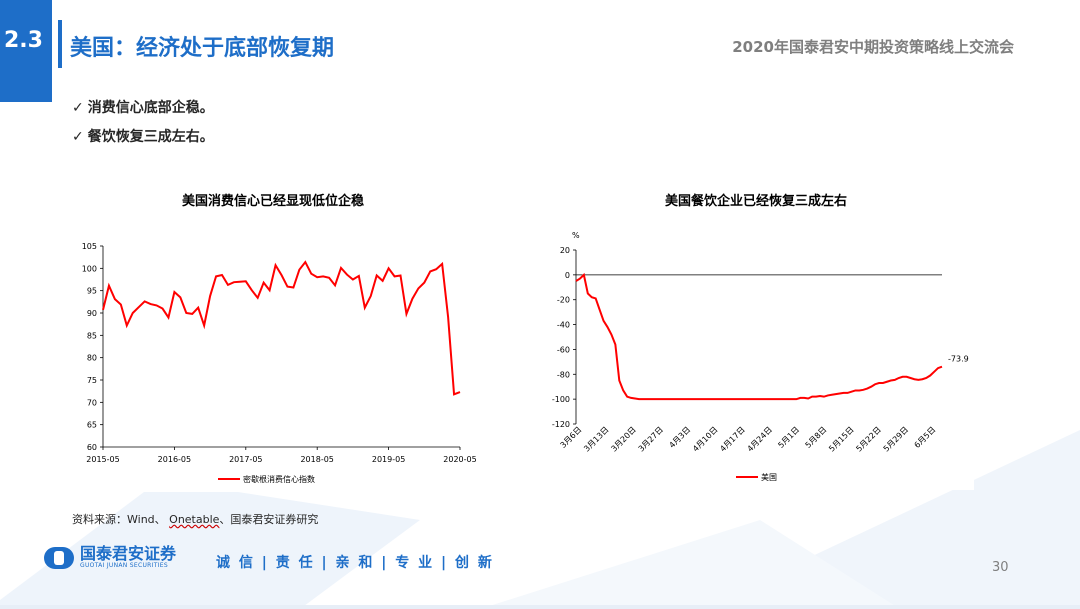 Image resolution: width=1080 pixels, height=609 pixels. What do you see at coordinates (623, 439) in the screenshot?
I see `chart2-x-tick-label: 3月20日` at bounding box center [623, 439].